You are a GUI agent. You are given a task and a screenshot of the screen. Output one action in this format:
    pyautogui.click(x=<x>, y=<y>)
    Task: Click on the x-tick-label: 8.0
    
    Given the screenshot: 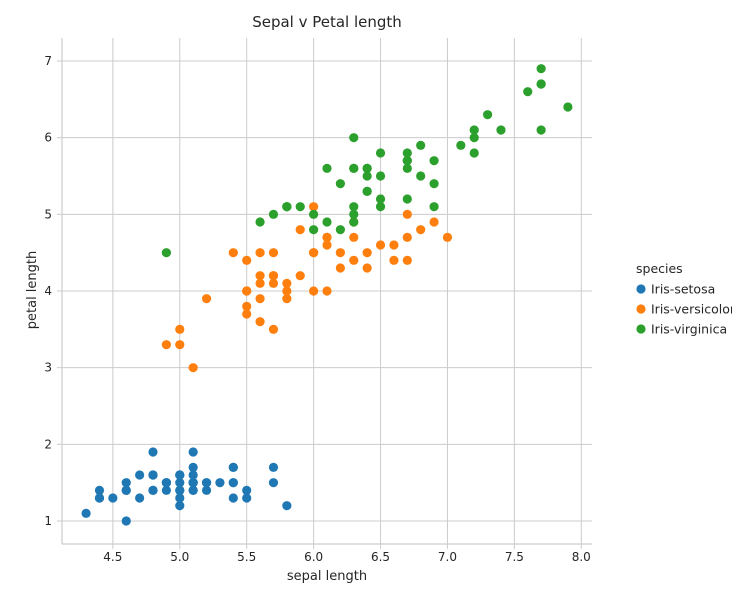 What is the action you would take?
    pyautogui.click(x=581, y=557)
    